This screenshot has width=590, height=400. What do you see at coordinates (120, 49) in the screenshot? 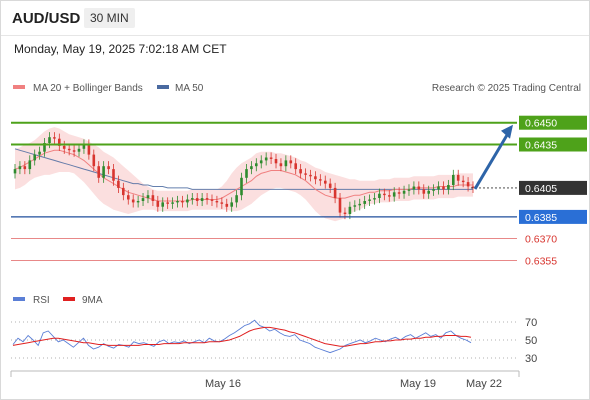
I see `timestamp: Monday, May 19, 2025 7:02:18 AM CET` at bounding box center [120, 49].